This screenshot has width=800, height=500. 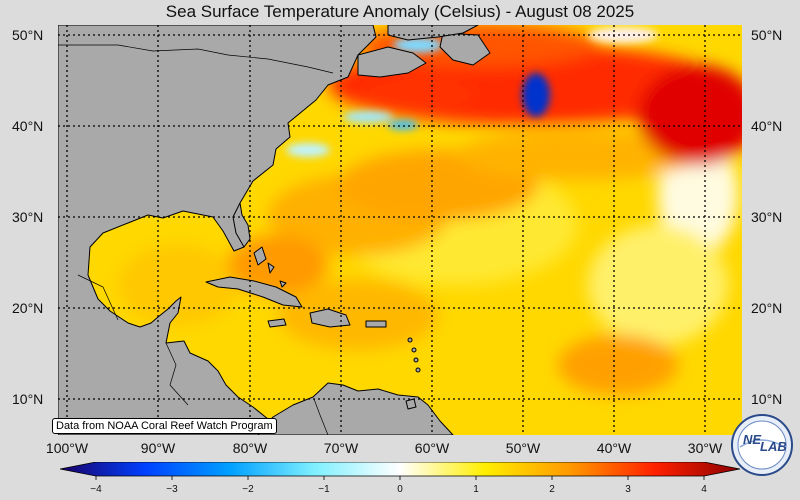 I want to click on colorbar-tick-label: −1, so click(x=324, y=489).